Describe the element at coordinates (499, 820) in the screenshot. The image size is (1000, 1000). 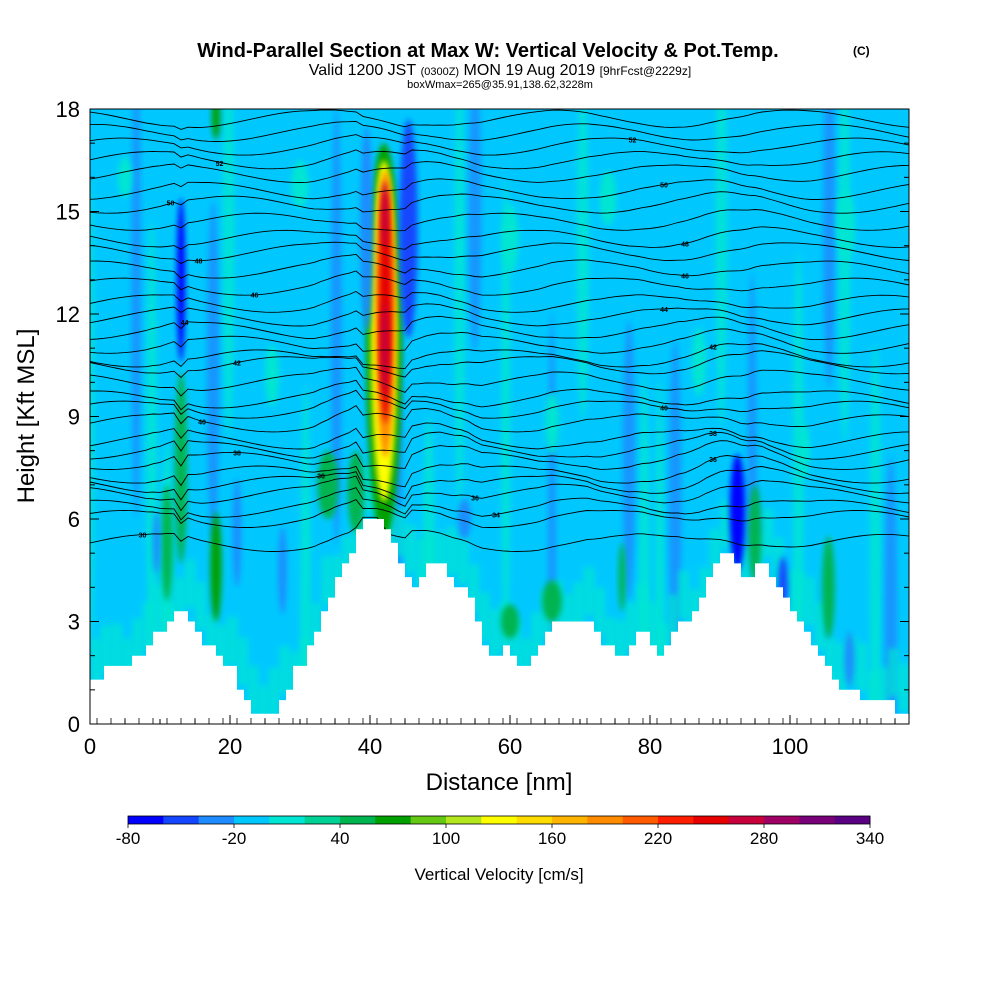
I see `colorbar-frame` at that location.